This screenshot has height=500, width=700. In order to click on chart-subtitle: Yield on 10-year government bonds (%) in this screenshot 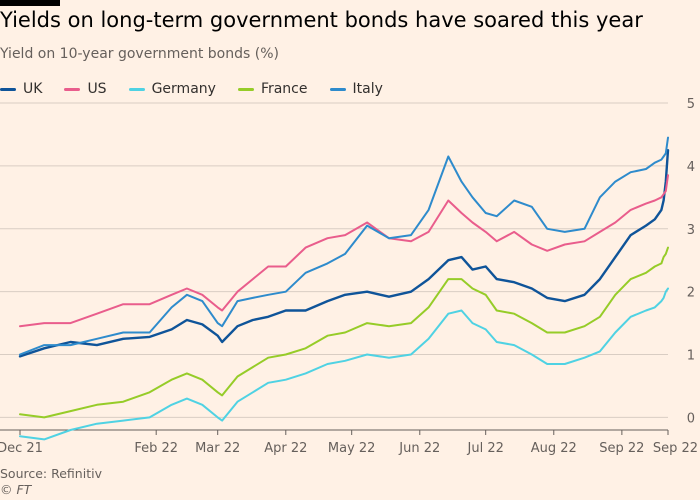, I will do `click(139, 54)`.